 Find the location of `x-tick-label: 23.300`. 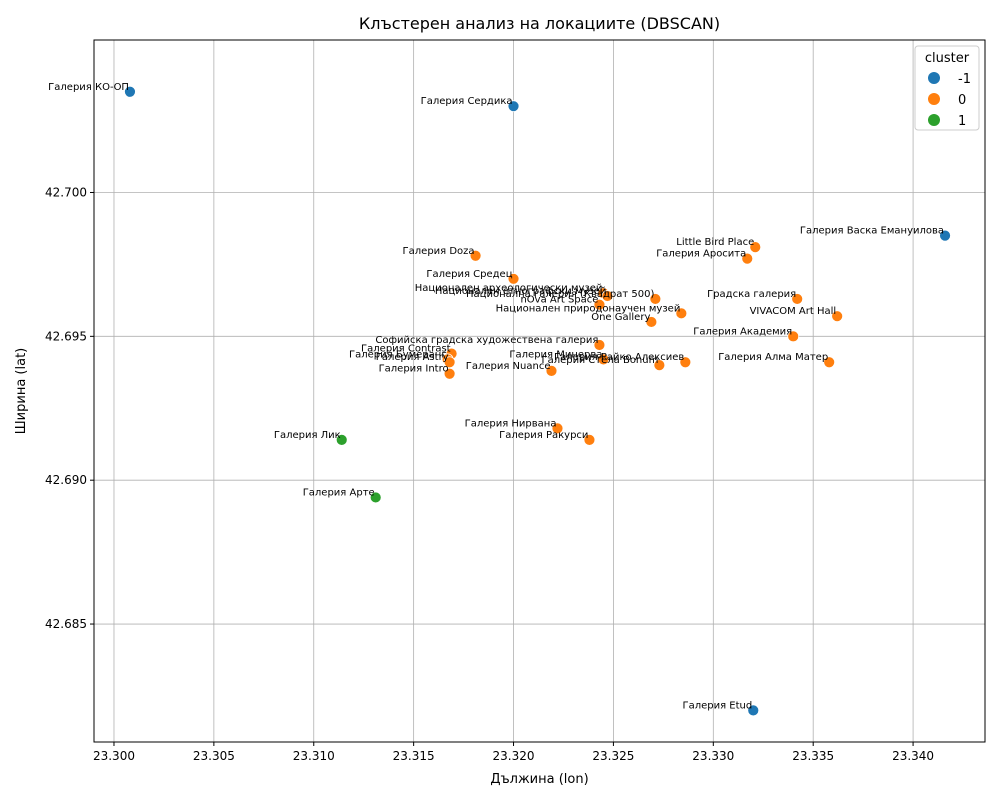

x-tick-label: 23.300 is located at coordinates (114, 756).